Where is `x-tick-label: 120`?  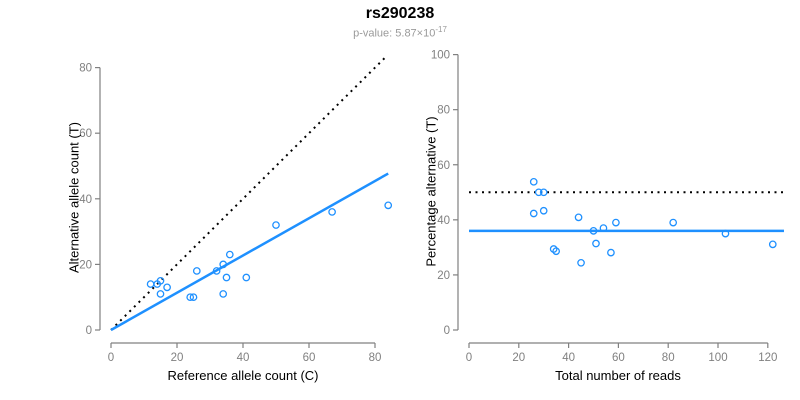
x-tick-label: 120 is located at coordinates (767, 358).